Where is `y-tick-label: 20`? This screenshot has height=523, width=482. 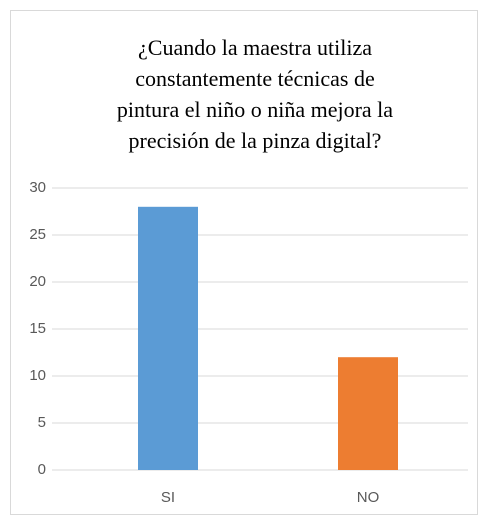
y-tick-label: 20 is located at coordinates (37, 281).